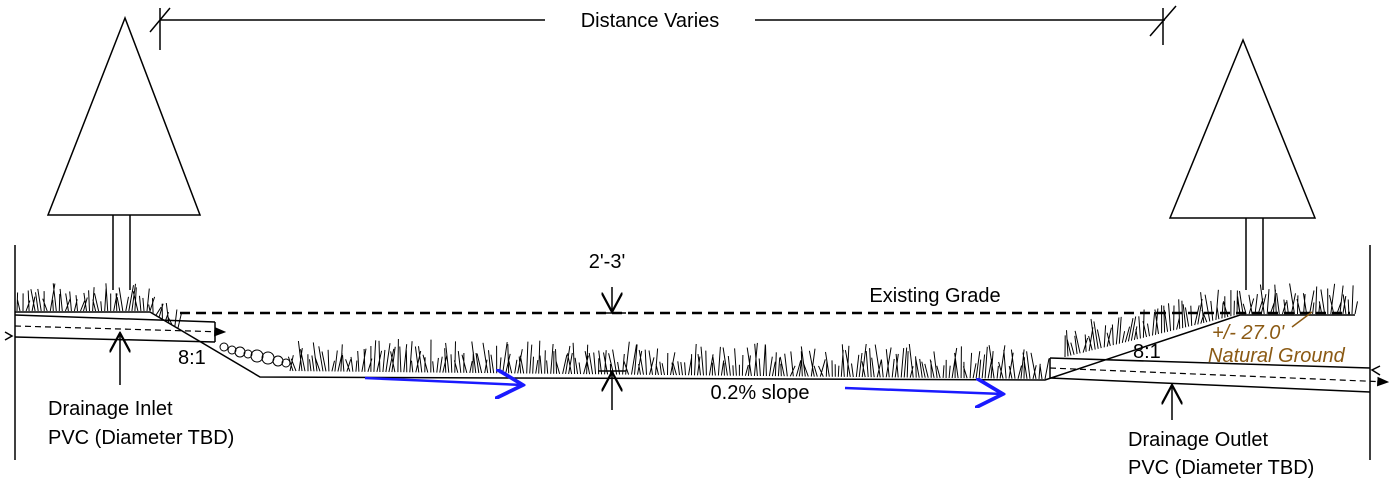  What do you see at coordinates (1147, 352) in the screenshot?
I see `slope-ratio-right: 8:1` at bounding box center [1147, 352].